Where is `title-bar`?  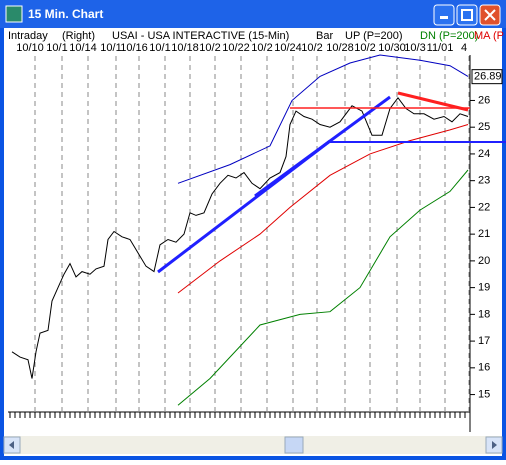
title-bar is located at coordinates (253, 14).